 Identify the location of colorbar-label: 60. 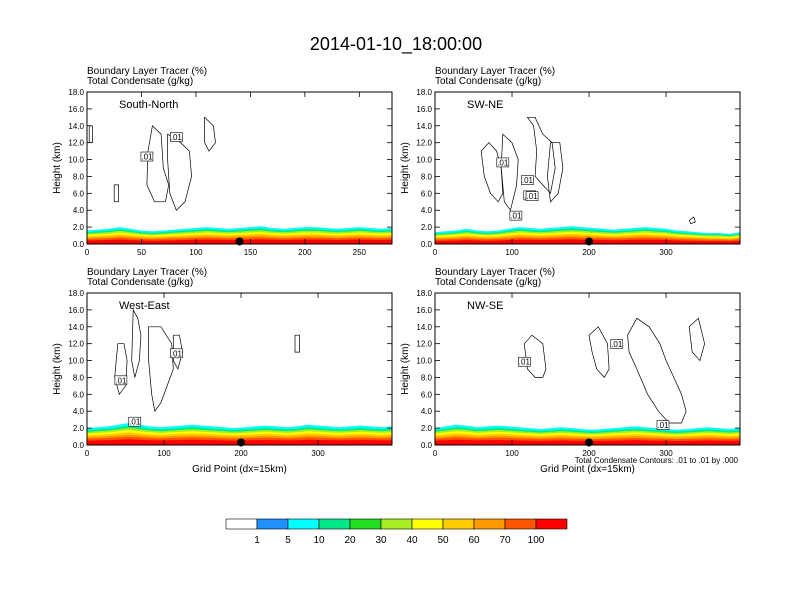
(474, 540).